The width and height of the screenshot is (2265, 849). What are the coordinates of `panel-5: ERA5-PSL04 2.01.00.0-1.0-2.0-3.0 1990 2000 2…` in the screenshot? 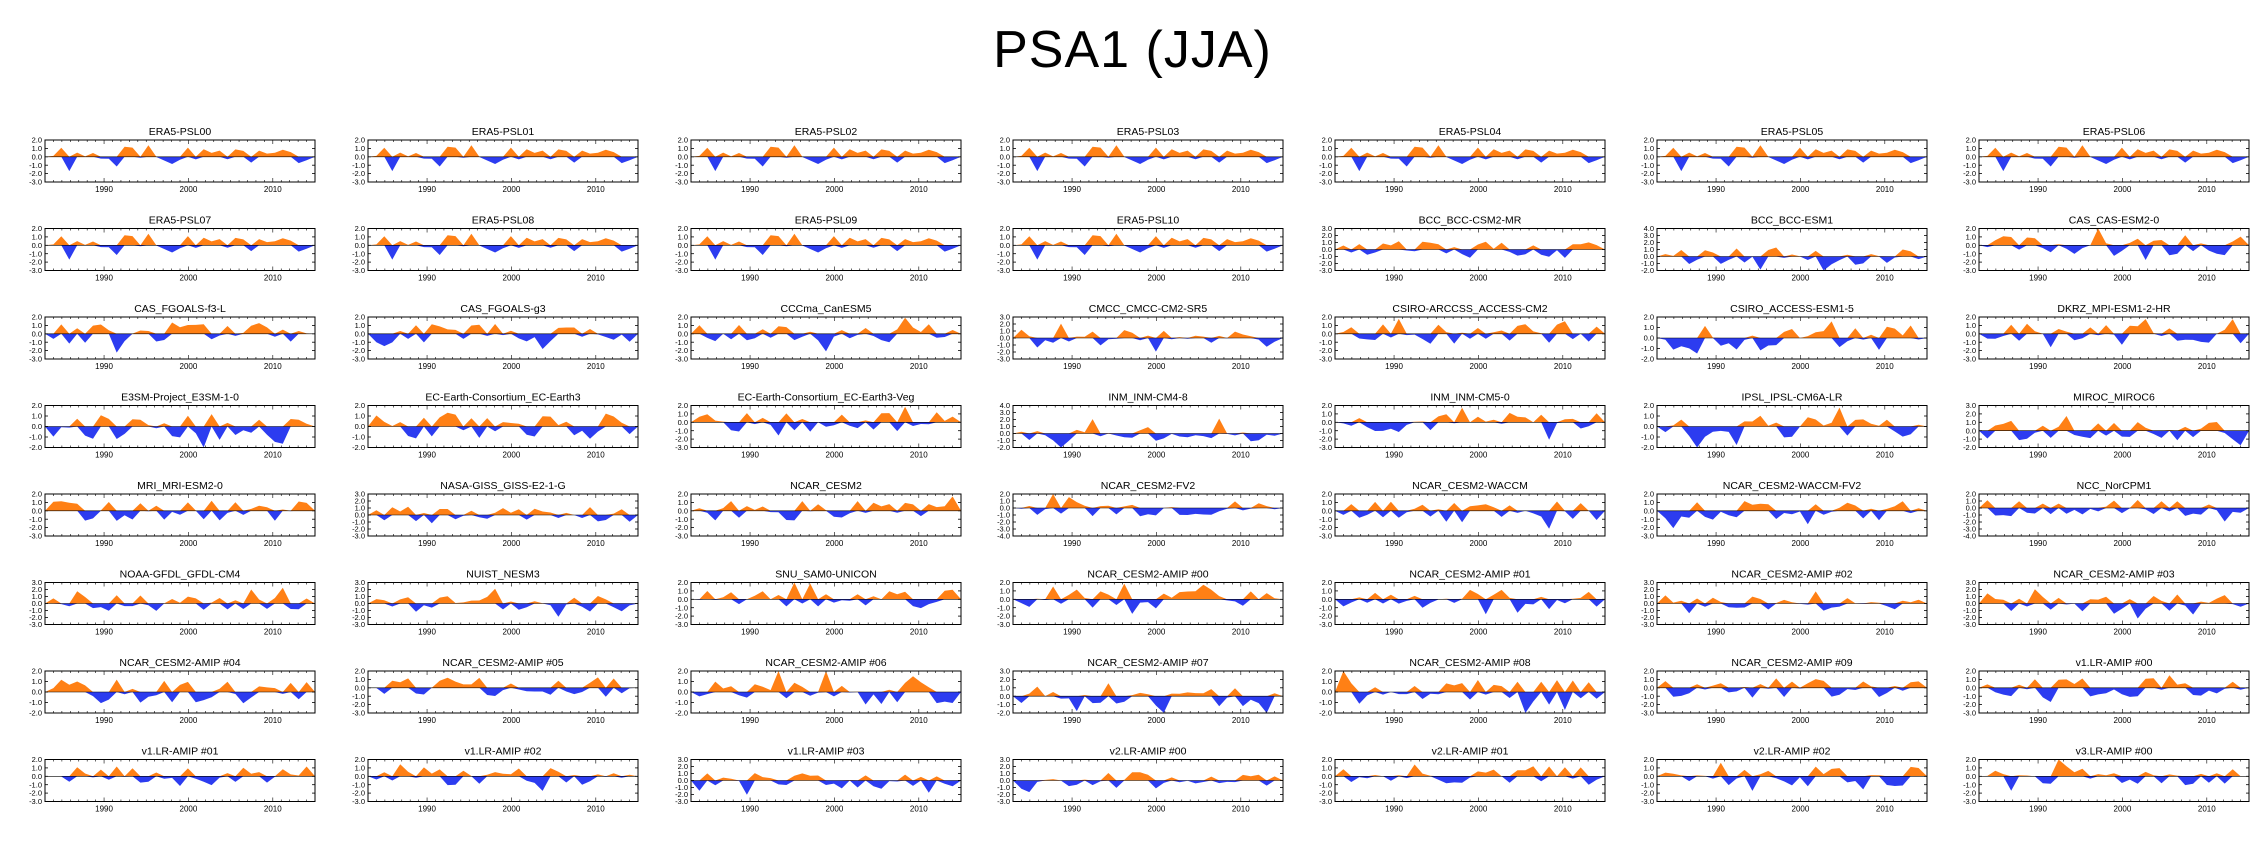 It's located at (1462, 160).